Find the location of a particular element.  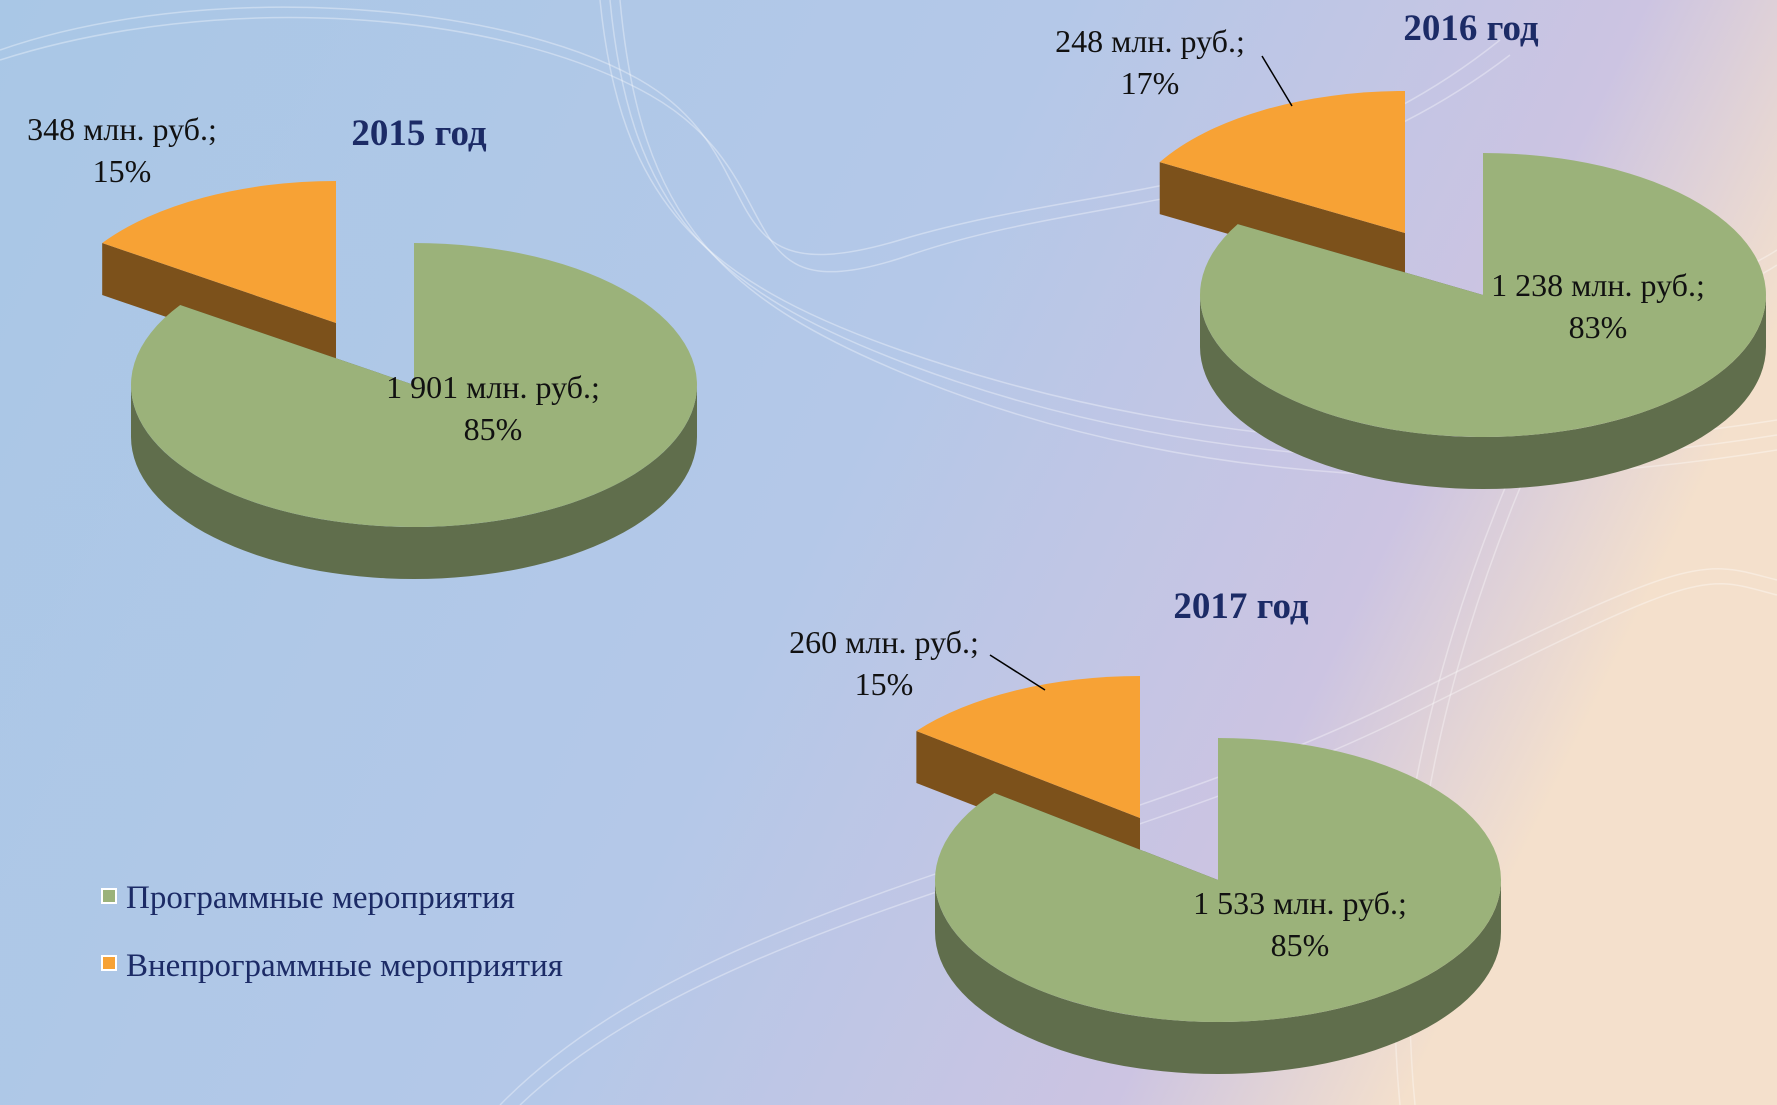

data-label: 1 533 млн. руб.; is located at coordinates (1300, 903).